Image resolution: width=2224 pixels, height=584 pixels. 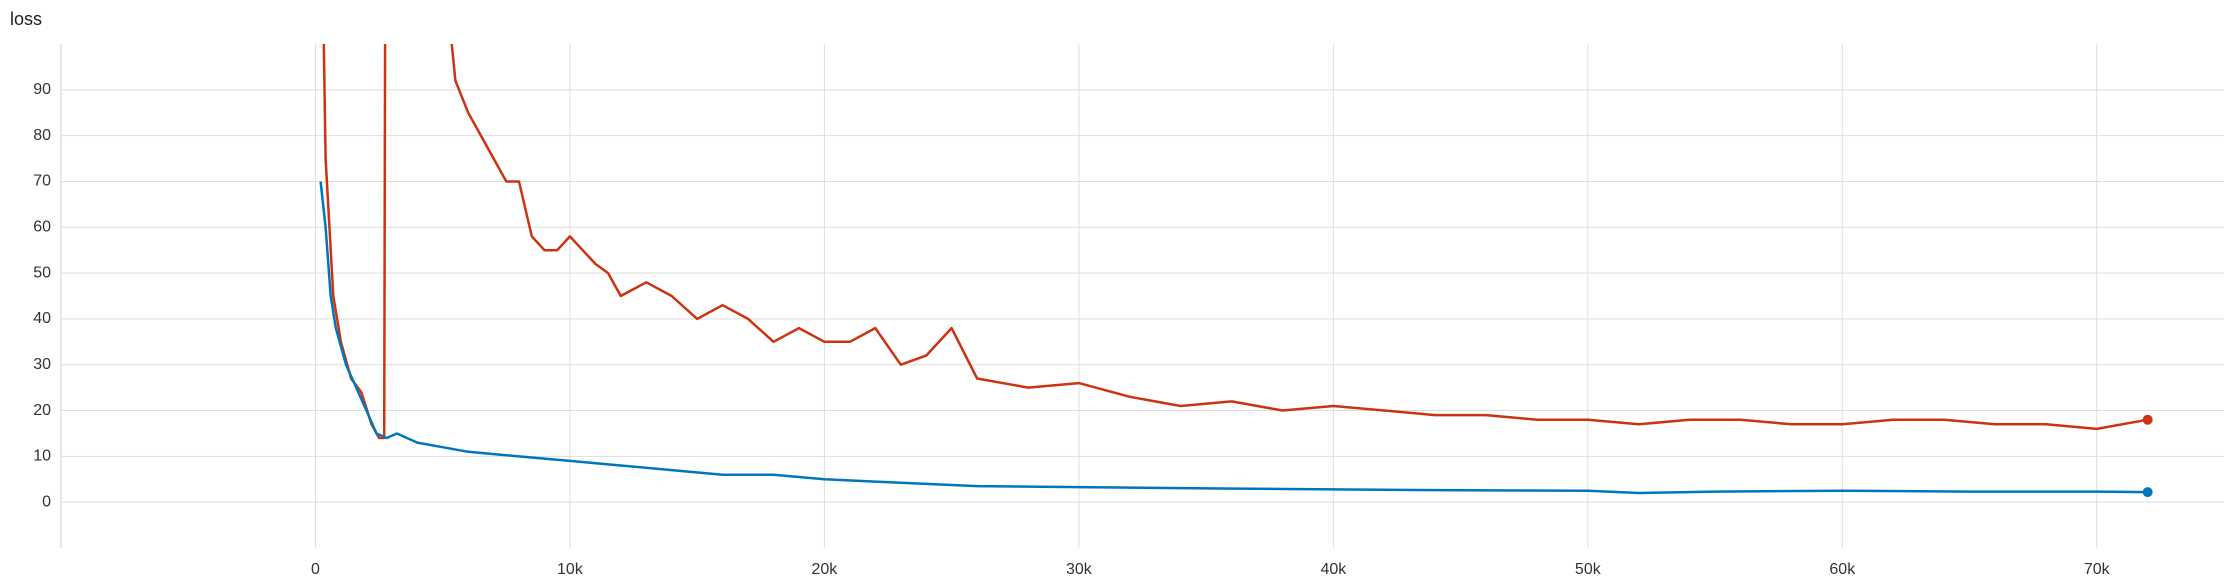 I want to click on x-tick-label: 0, so click(x=315, y=569).